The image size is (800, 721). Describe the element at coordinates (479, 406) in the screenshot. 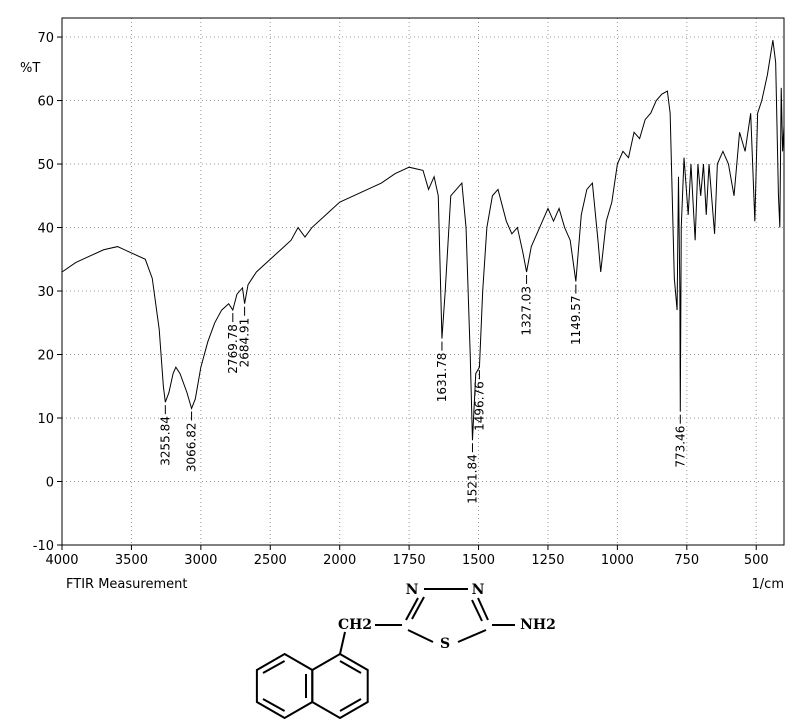

I see `peak-label: 1496.76` at that location.